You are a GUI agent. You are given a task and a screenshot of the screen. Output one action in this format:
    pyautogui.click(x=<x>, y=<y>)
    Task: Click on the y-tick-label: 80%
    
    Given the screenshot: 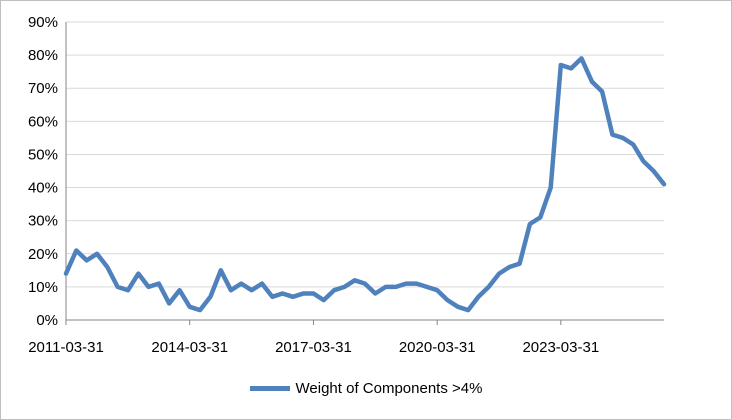 What is the action you would take?
    pyautogui.click(x=43, y=55)
    